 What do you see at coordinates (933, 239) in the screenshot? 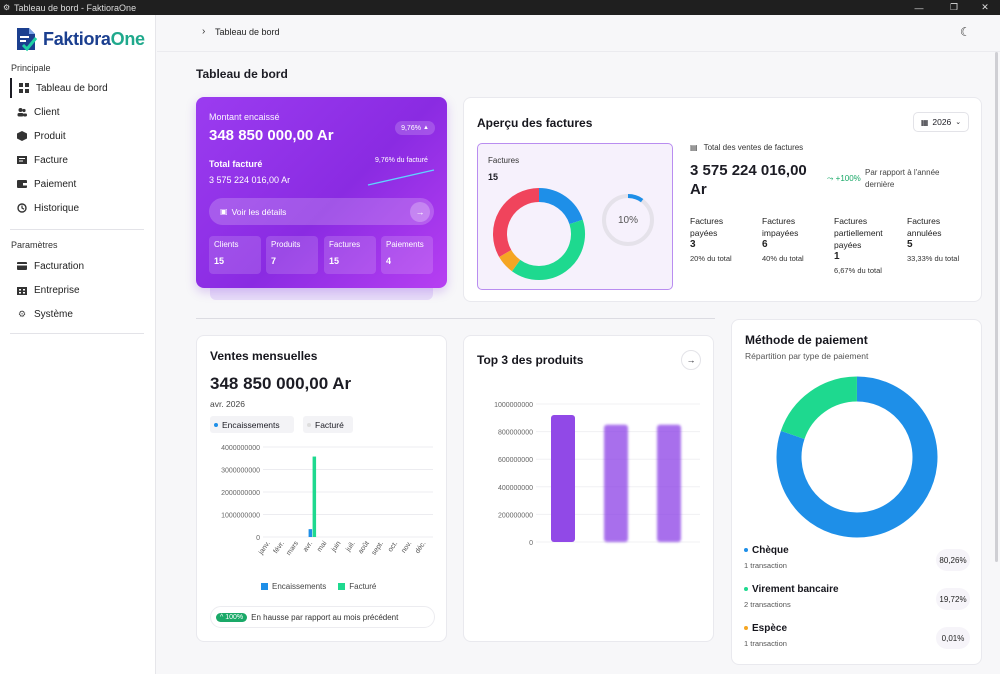
I see `stat-cancelled: Factures annulées 5 33,33% du total` at bounding box center [933, 239].